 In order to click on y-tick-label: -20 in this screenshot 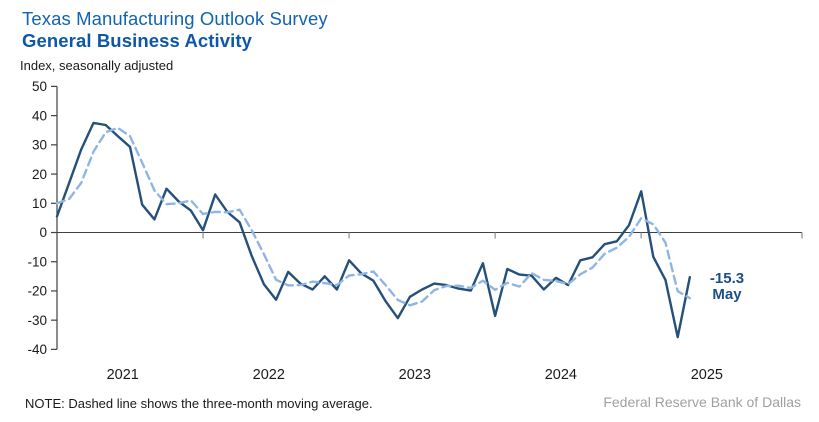, I will do `click(37, 291)`.